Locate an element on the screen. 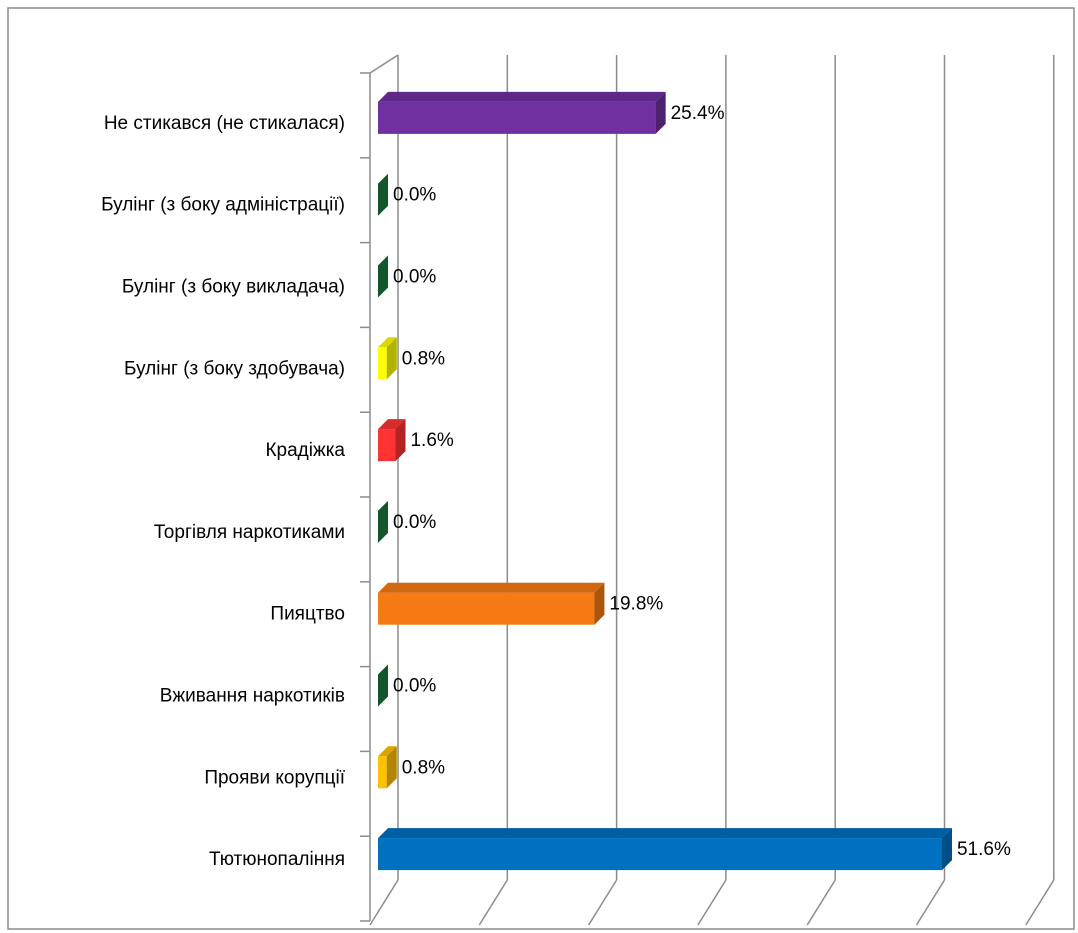 The image size is (1078, 933). left-wall-top is located at coordinates (384, 64).